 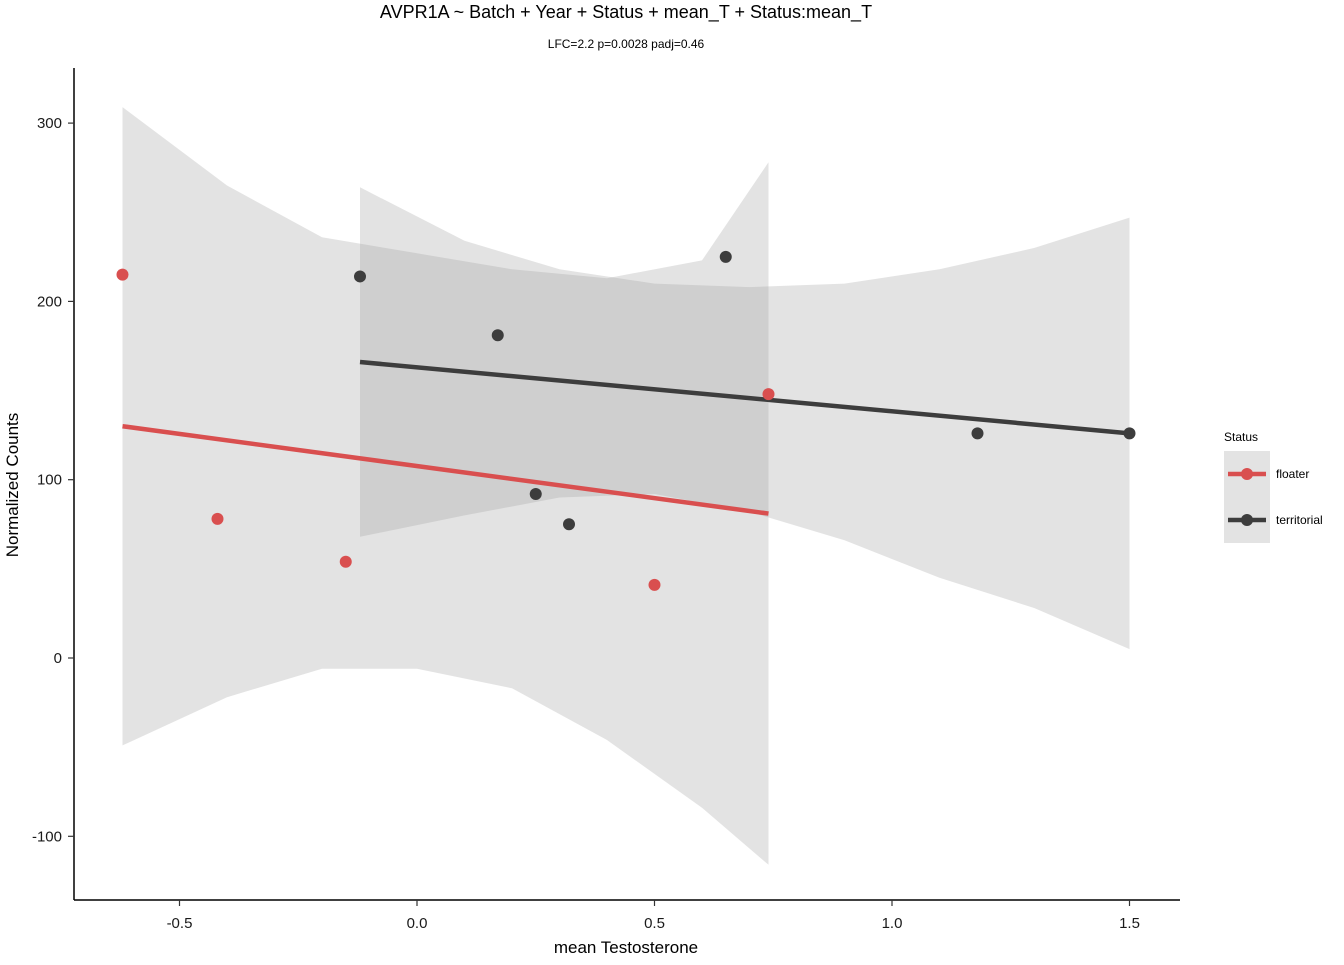 What do you see at coordinates (445, 469) in the screenshot?
I see `fit-line-floater` at bounding box center [445, 469].